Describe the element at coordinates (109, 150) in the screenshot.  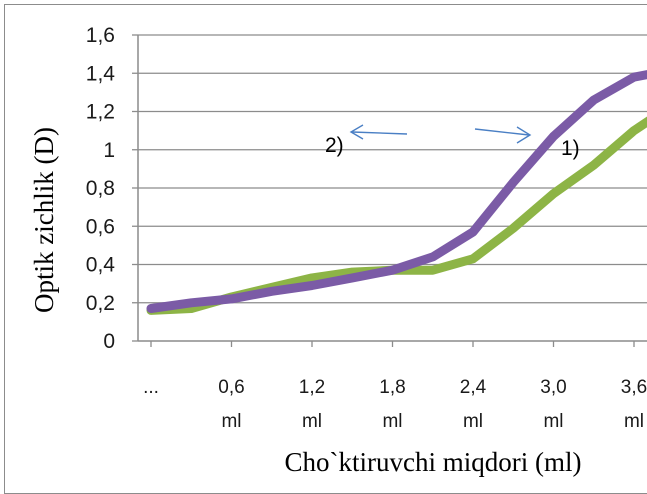
I see `y-tick-label: 1` at that location.